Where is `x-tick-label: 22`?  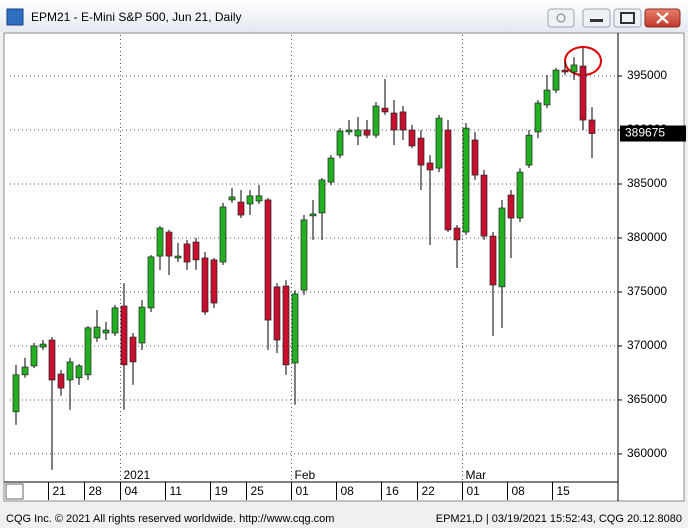
x-tick-label: 22 is located at coordinates (429, 491).